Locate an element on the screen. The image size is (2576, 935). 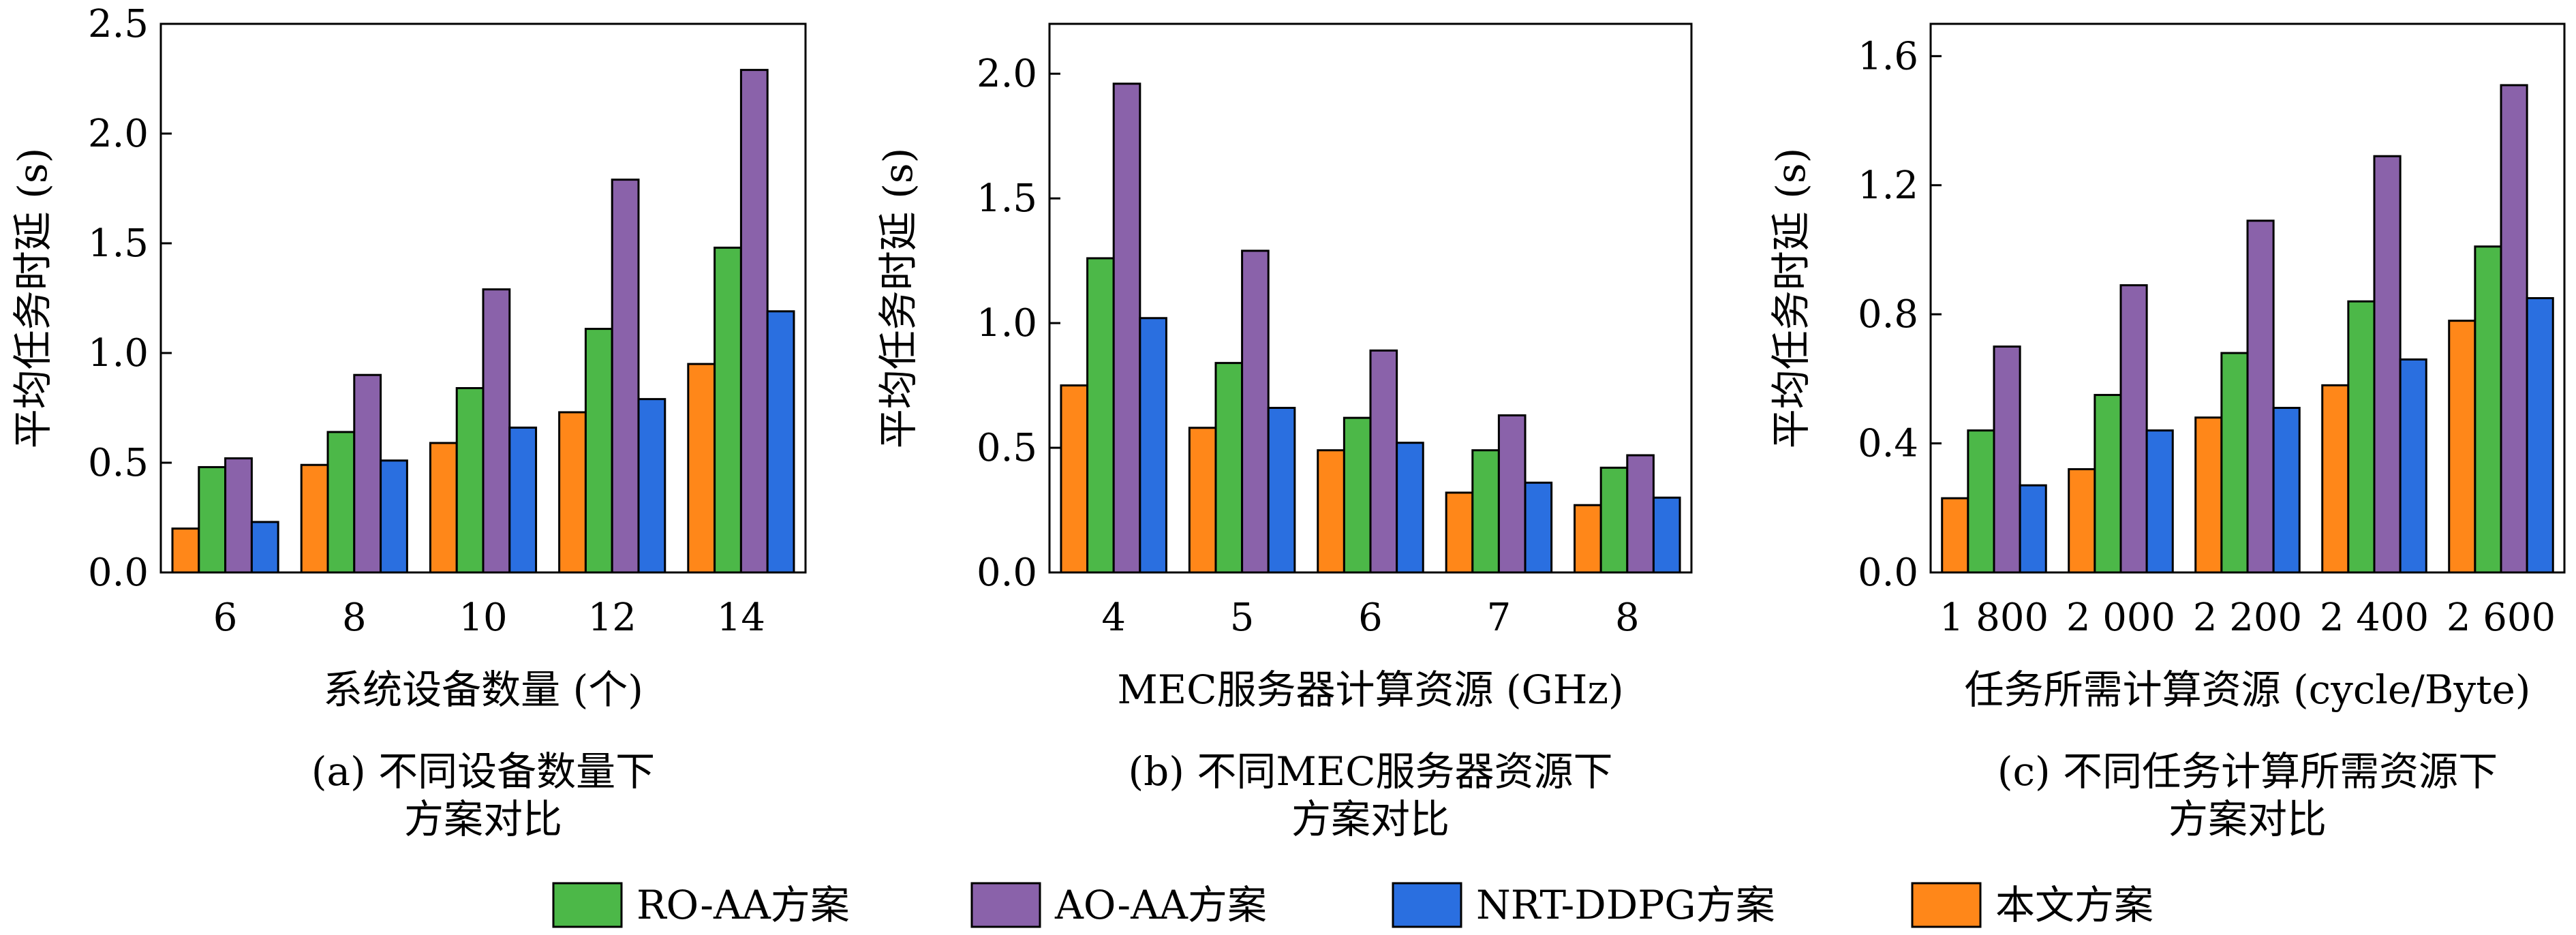
x-tick-label: 12 is located at coordinates (612, 618).